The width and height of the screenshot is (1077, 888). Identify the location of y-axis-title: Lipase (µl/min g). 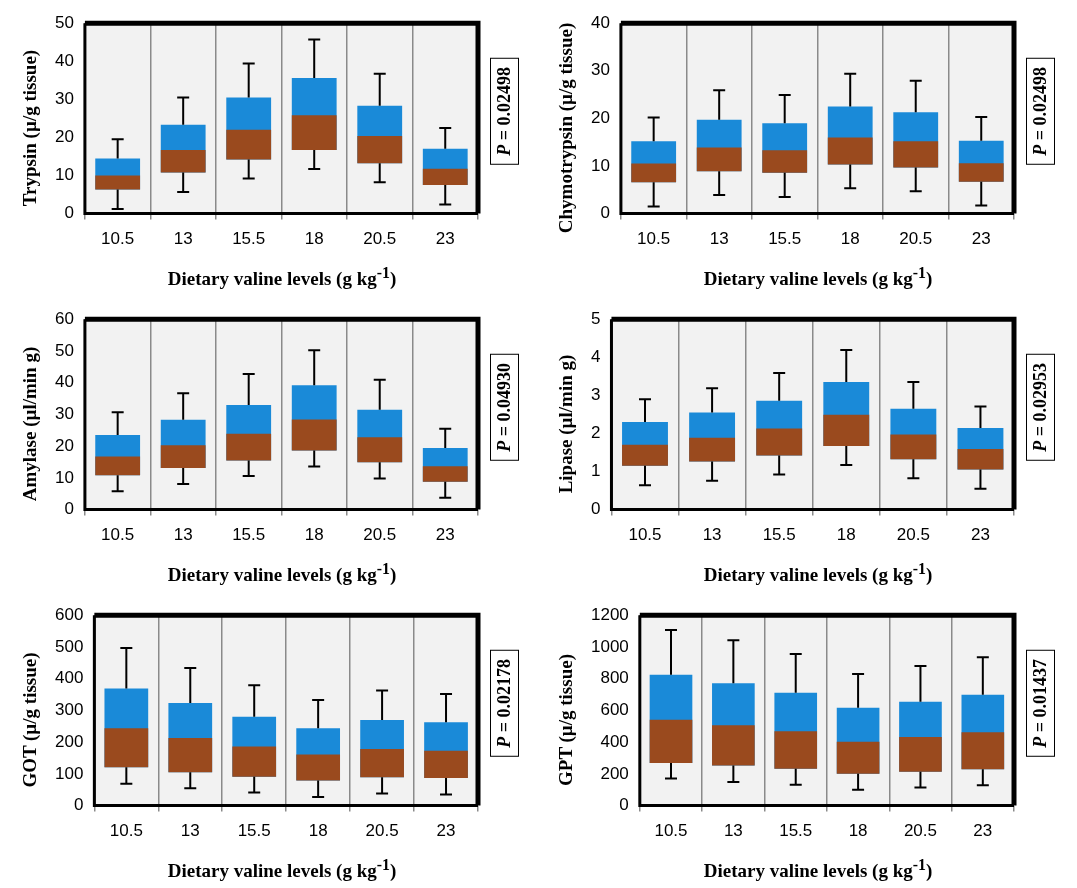
(566, 424).